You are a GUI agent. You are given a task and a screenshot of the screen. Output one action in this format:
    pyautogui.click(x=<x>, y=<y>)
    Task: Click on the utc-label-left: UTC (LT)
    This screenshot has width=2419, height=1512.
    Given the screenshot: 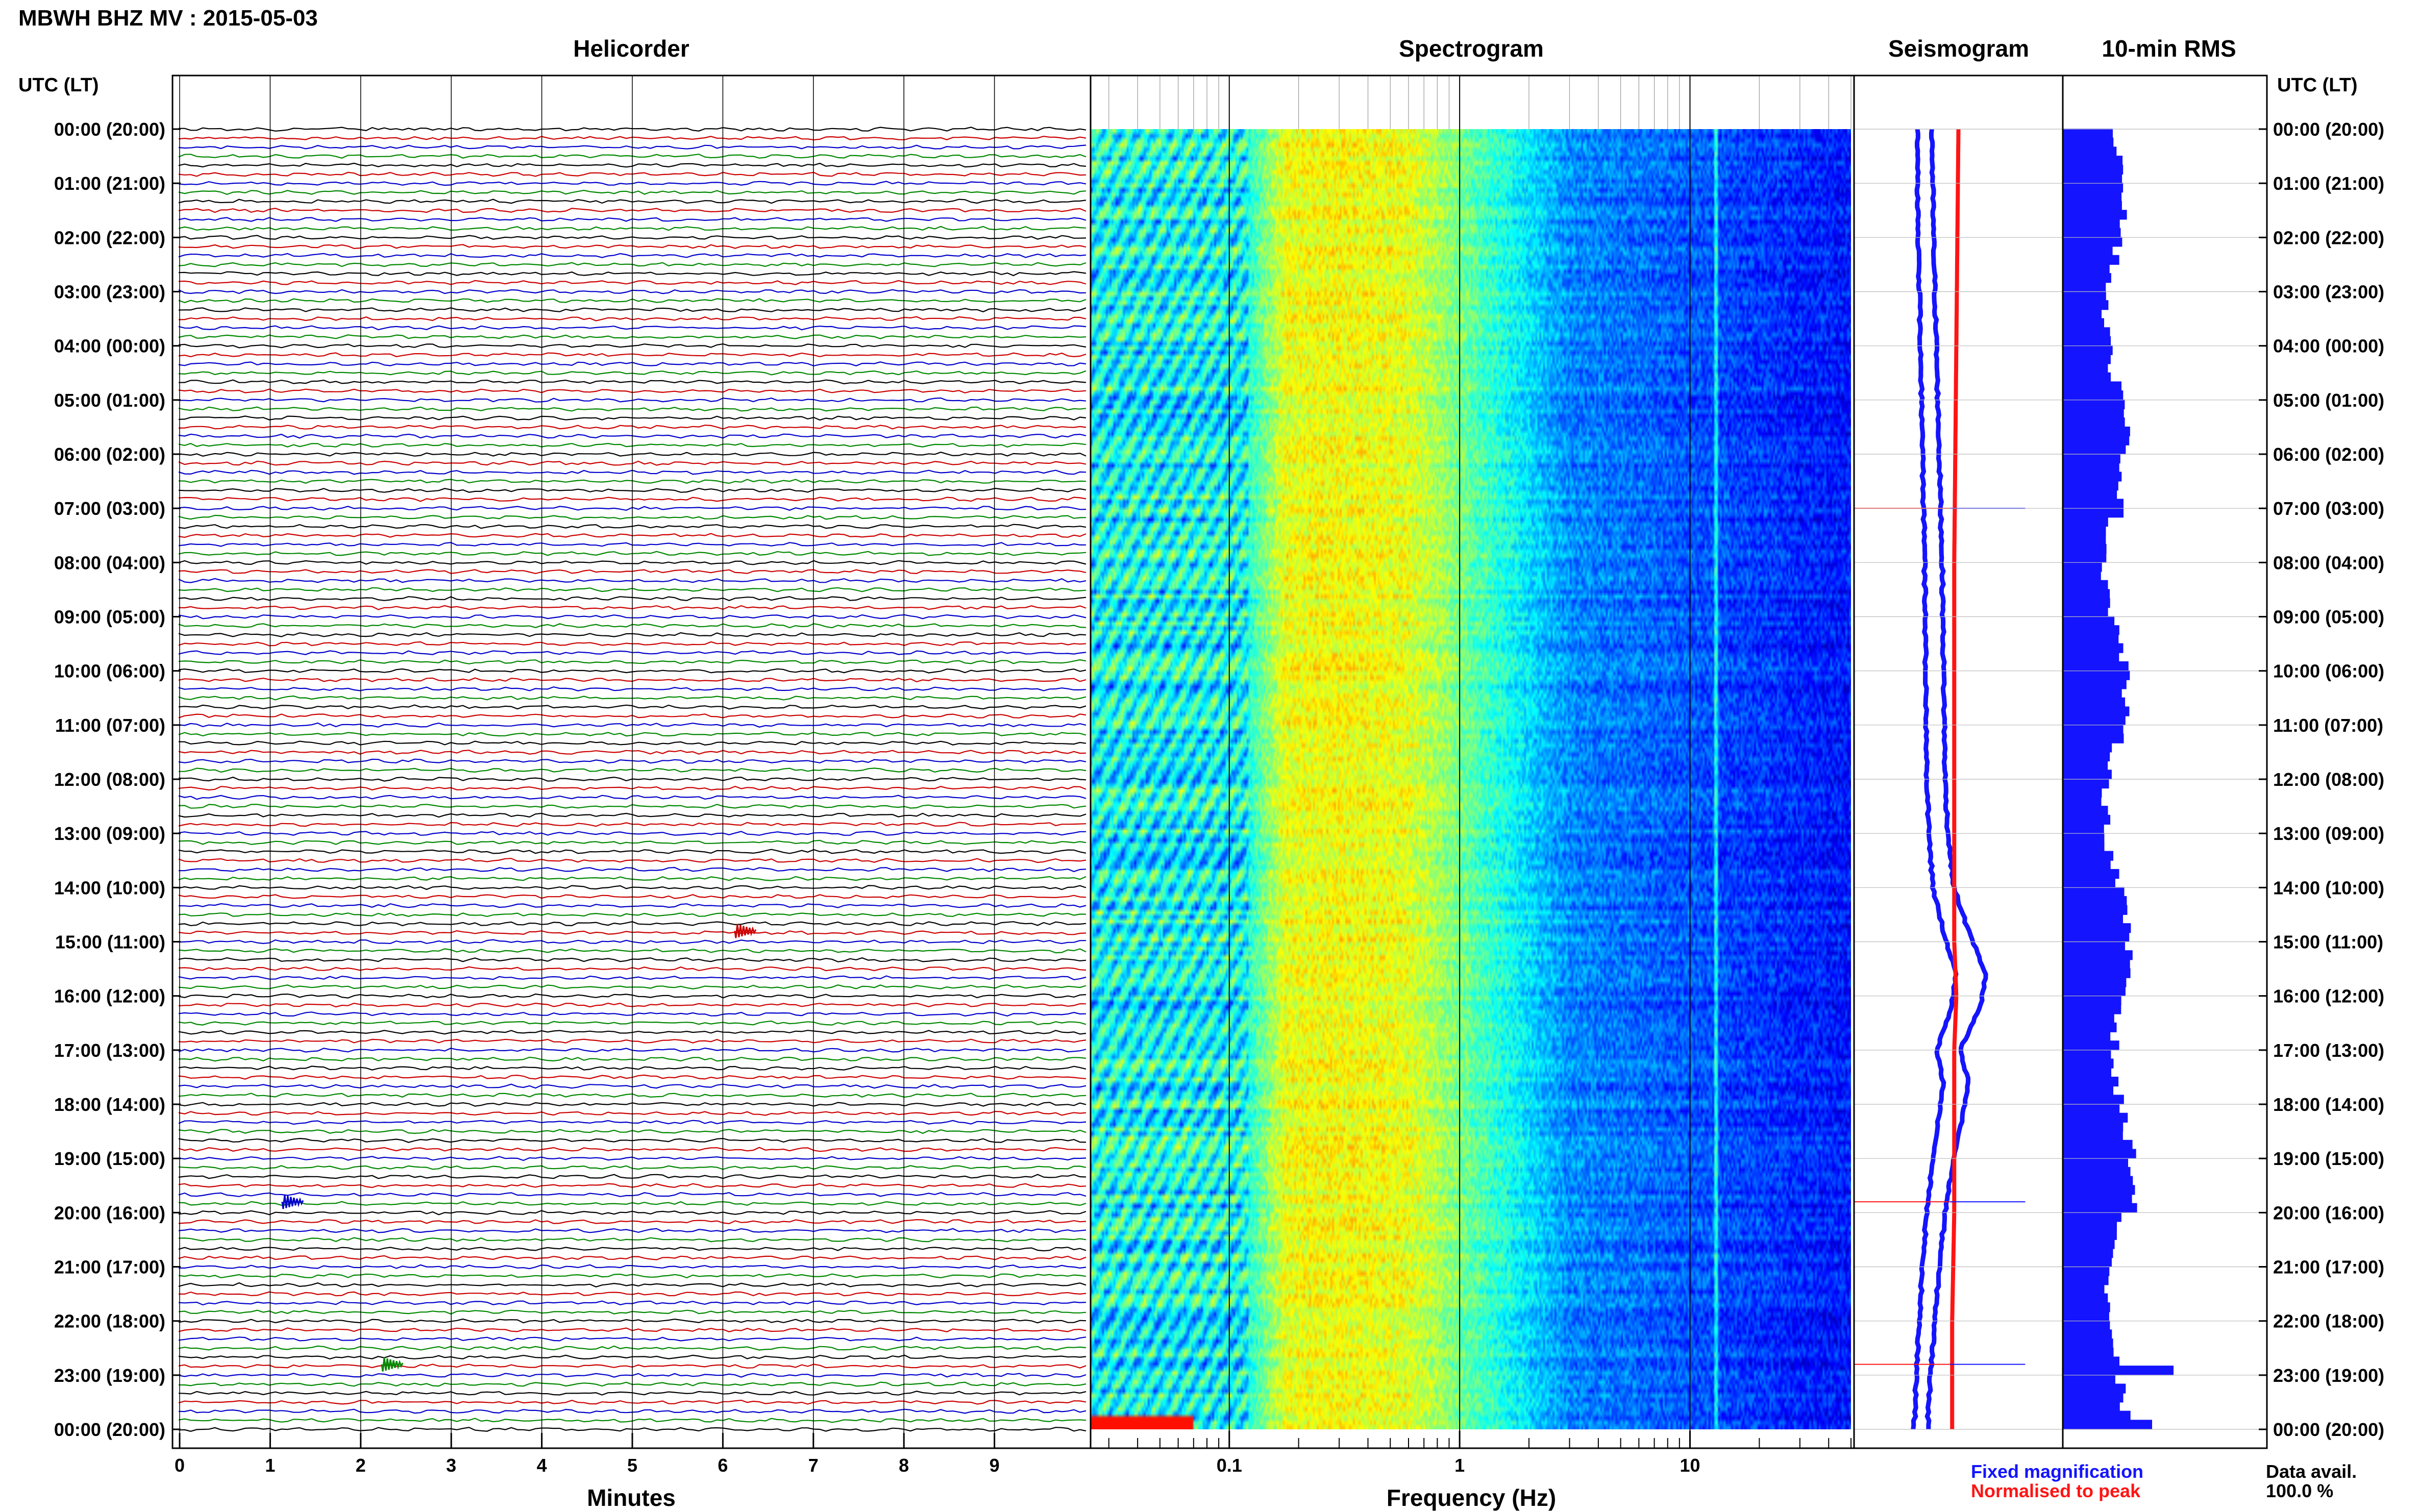 What is the action you would take?
    pyautogui.click(x=58, y=85)
    